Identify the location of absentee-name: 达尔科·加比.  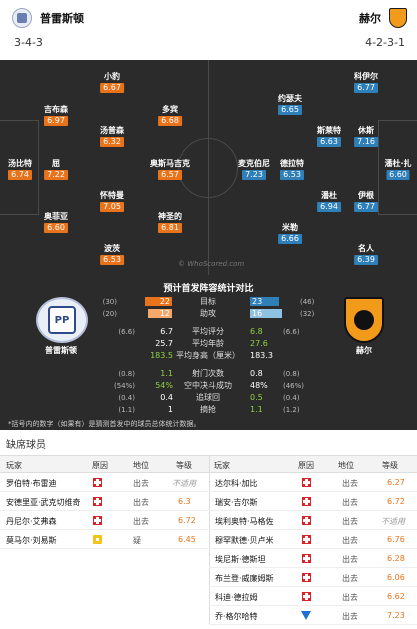
(236, 483).